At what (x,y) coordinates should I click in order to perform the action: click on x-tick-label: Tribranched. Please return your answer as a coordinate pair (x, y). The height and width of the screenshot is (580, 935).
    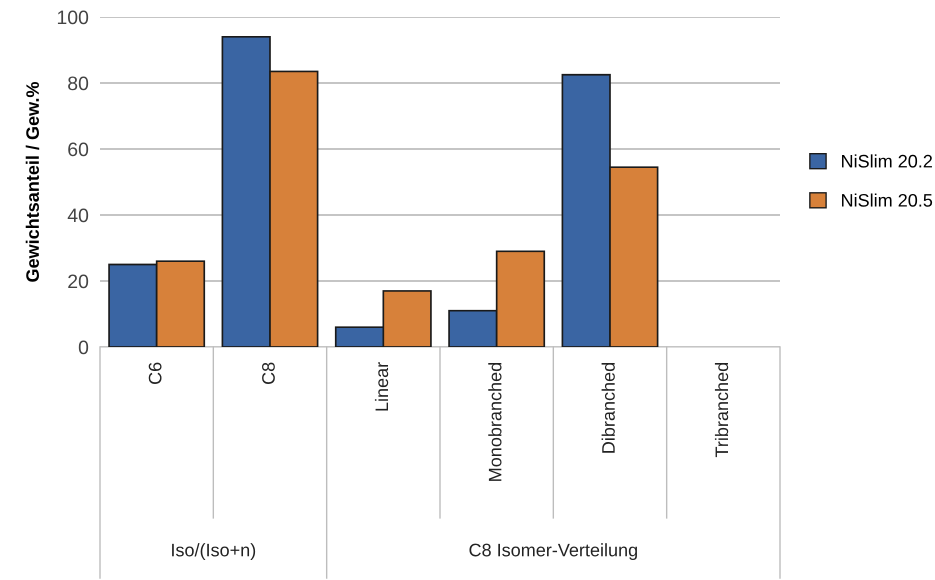
    Looking at the image, I should click on (721, 410).